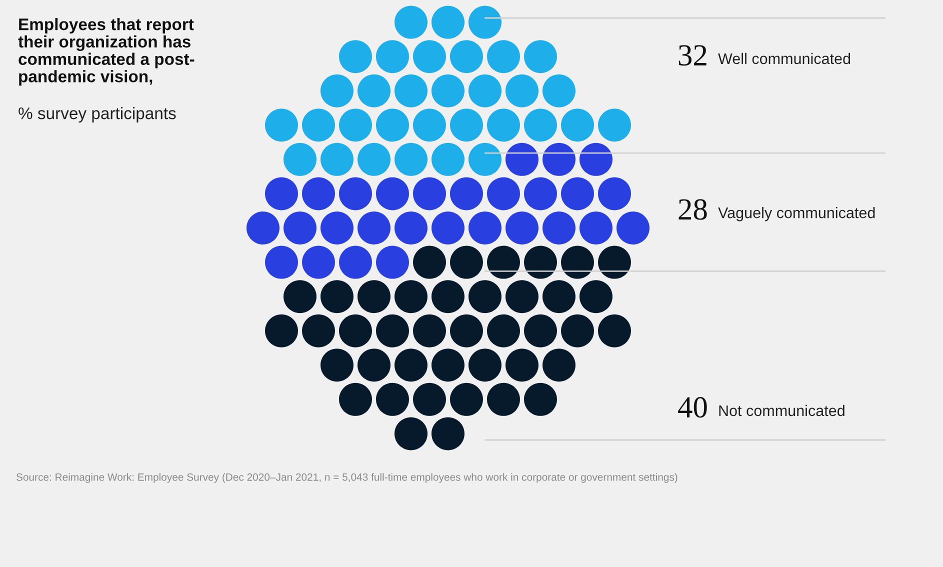 The width and height of the screenshot is (943, 567). What do you see at coordinates (784, 58) in the screenshot?
I see `category-label: Well communicated` at bounding box center [784, 58].